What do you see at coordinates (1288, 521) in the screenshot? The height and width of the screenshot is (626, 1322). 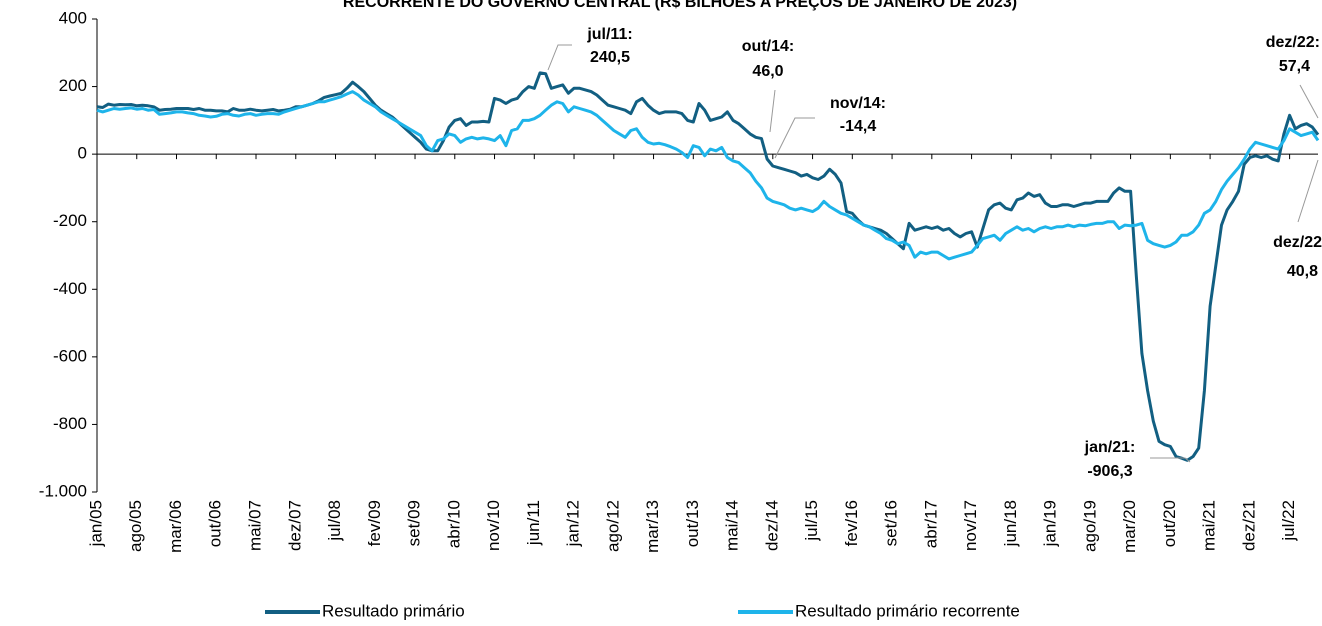 I see `x-tick-label: jul/22` at bounding box center [1288, 521].